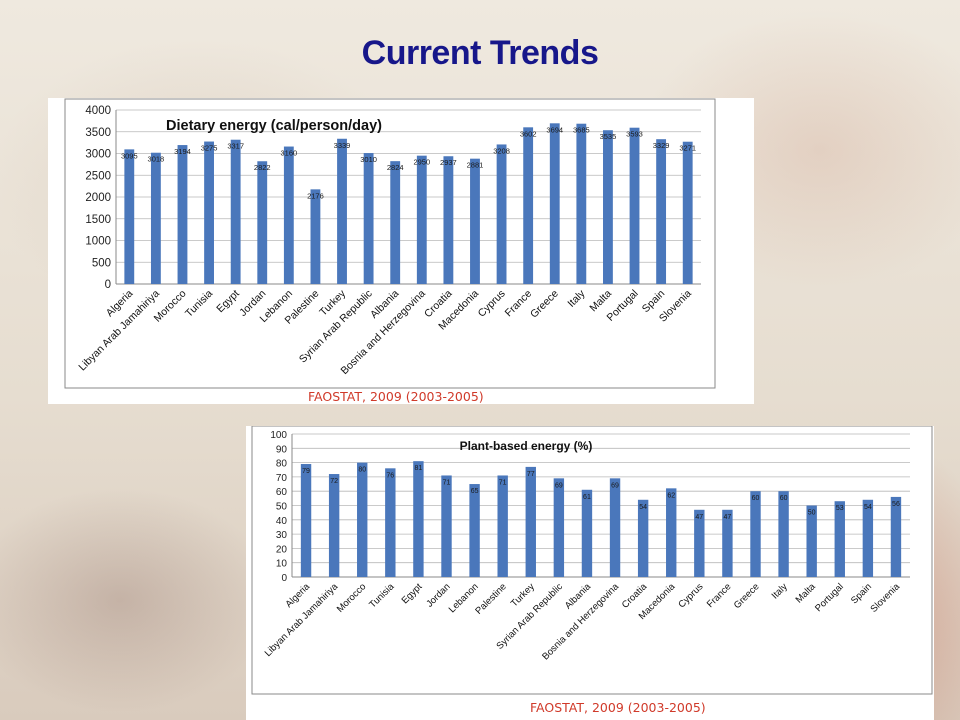 This screenshot has height=720, width=960. What do you see at coordinates (587, 497) in the screenshot?
I see `data-label: 61` at bounding box center [587, 497].